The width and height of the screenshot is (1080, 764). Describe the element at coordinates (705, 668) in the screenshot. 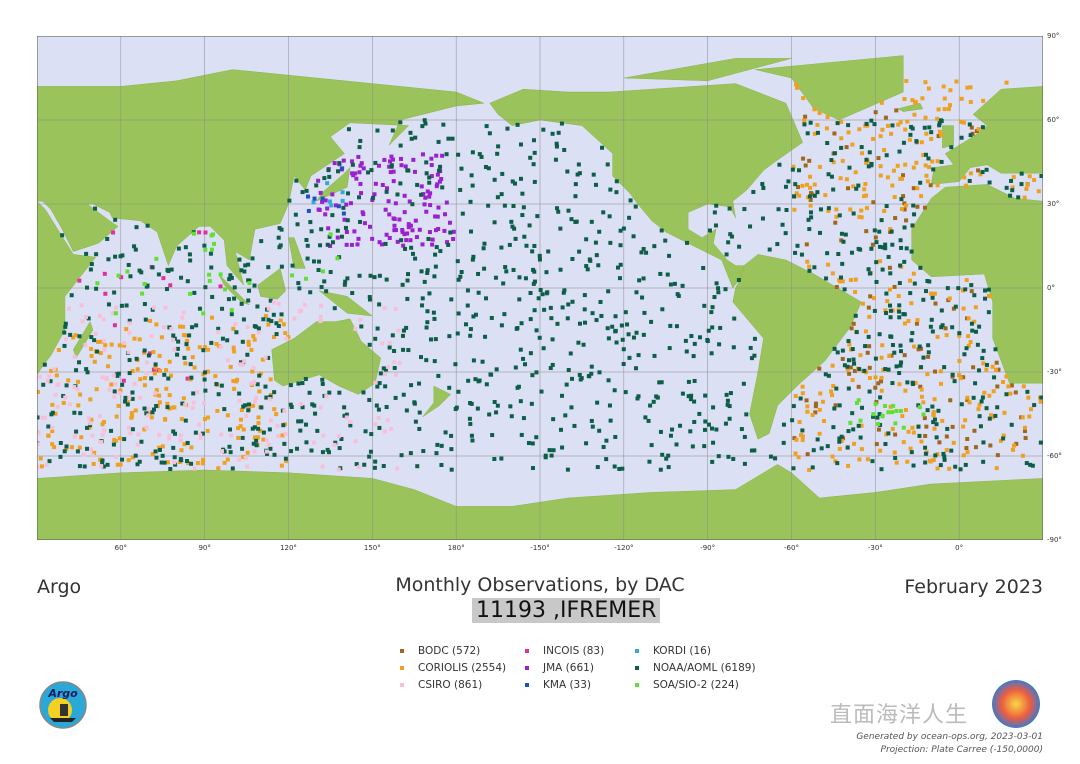

I see `legend-item: NOAA/AOML (6189)` at that location.